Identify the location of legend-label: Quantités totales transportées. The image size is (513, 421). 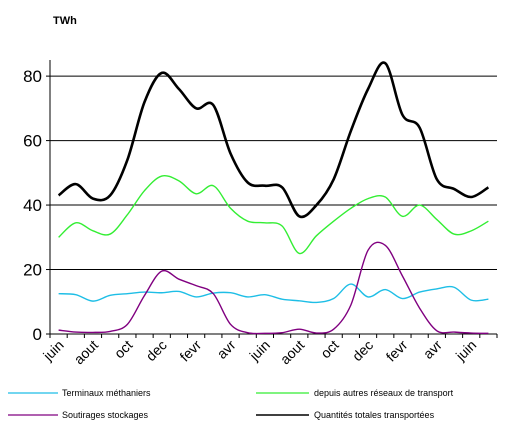
(374, 415).